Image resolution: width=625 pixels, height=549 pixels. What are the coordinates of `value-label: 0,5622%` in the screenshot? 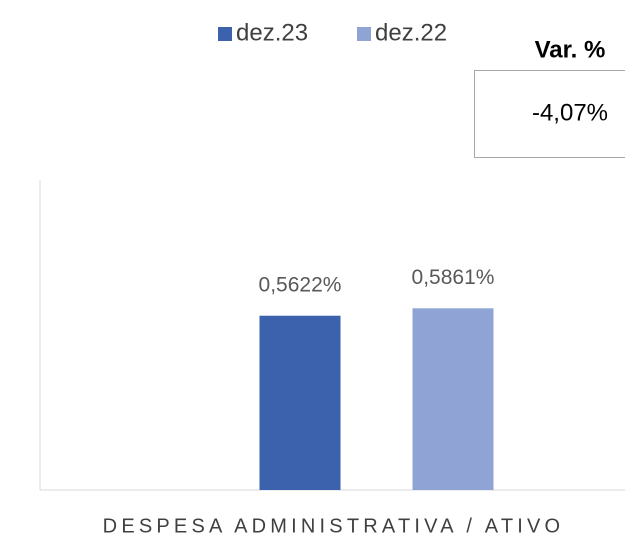 It's located at (300, 284).